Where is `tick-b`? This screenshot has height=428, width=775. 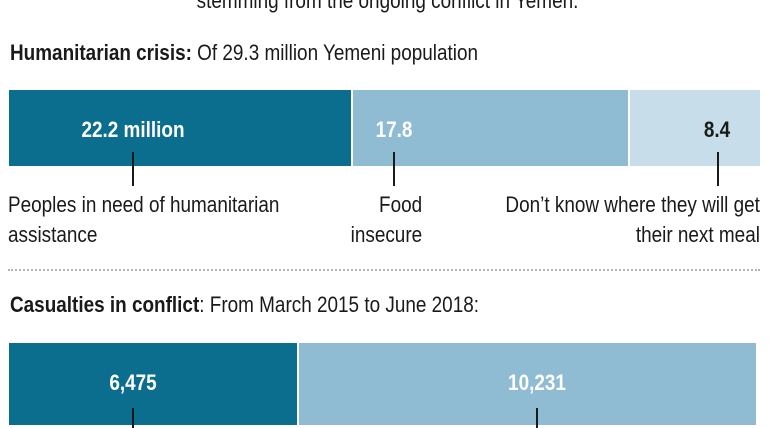 tick-b is located at coordinates (537, 418).